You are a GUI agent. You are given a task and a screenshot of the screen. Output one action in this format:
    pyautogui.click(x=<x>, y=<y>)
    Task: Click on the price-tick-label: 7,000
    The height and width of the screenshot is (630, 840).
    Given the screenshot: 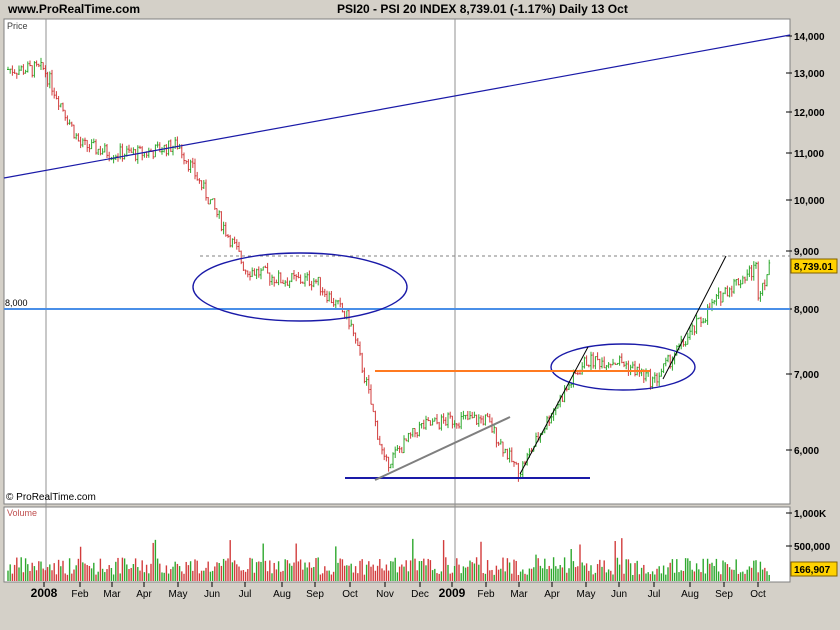 What is the action you would take?
    pyautogui.click(x=806, y=375)
    